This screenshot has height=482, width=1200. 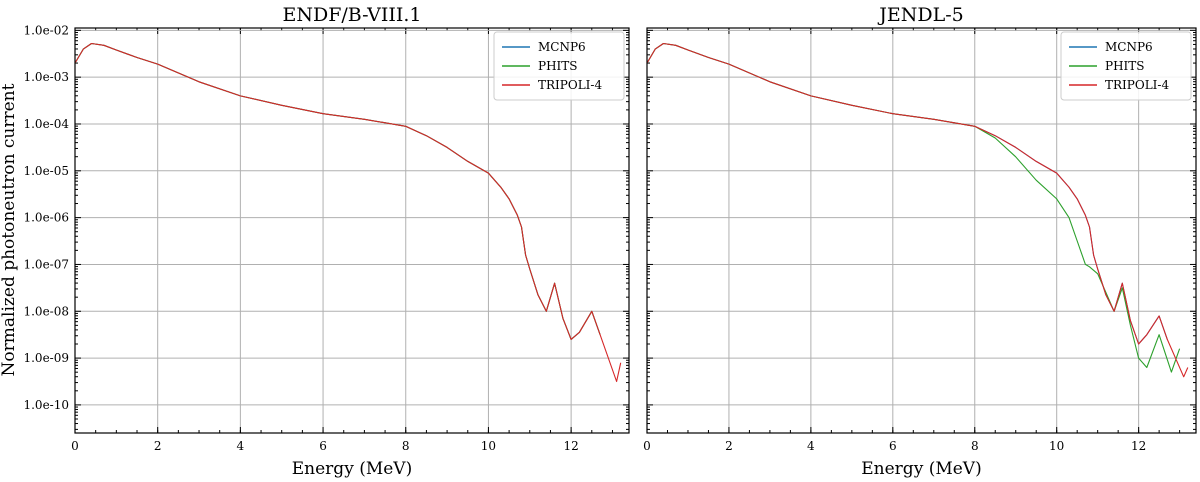 I want to click on y-tick-label: 1.0e-02, so click(x=46, y=30).